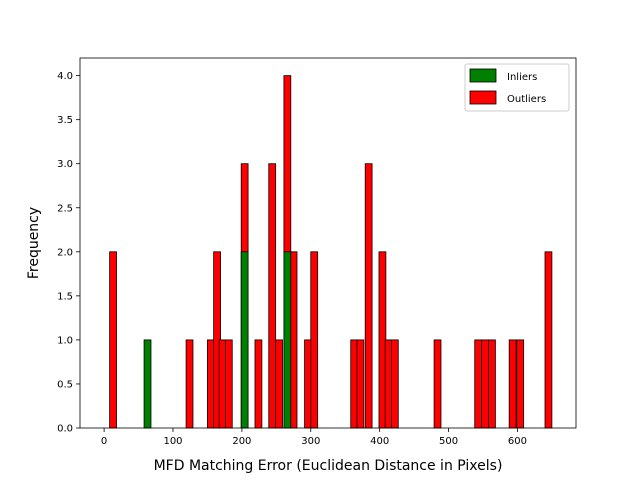 Image resolution: width=640 pixels, height=480 pixels. I want to click on y-tick-label: 4.0, so click(65, 76).